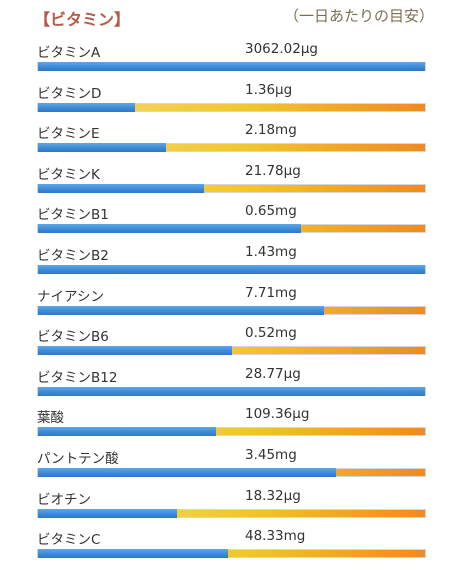  What do you see at coordinates (232, 505) in the screenshot?
I see `nutrient-row: ビオチン 18.32μg` at bounding box center [232, 505].